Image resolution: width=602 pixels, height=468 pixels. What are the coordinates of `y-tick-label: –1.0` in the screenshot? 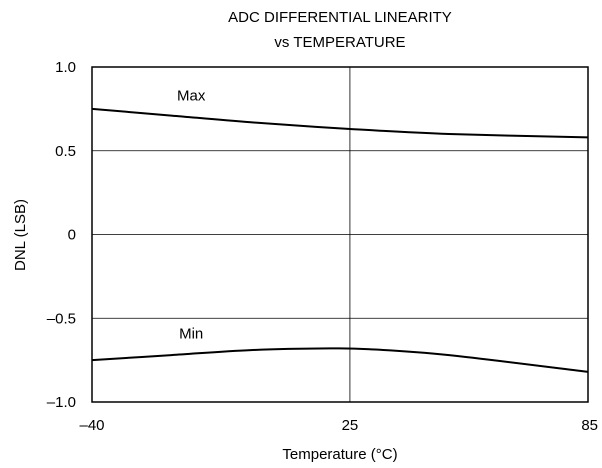 It's located at (61, 402).